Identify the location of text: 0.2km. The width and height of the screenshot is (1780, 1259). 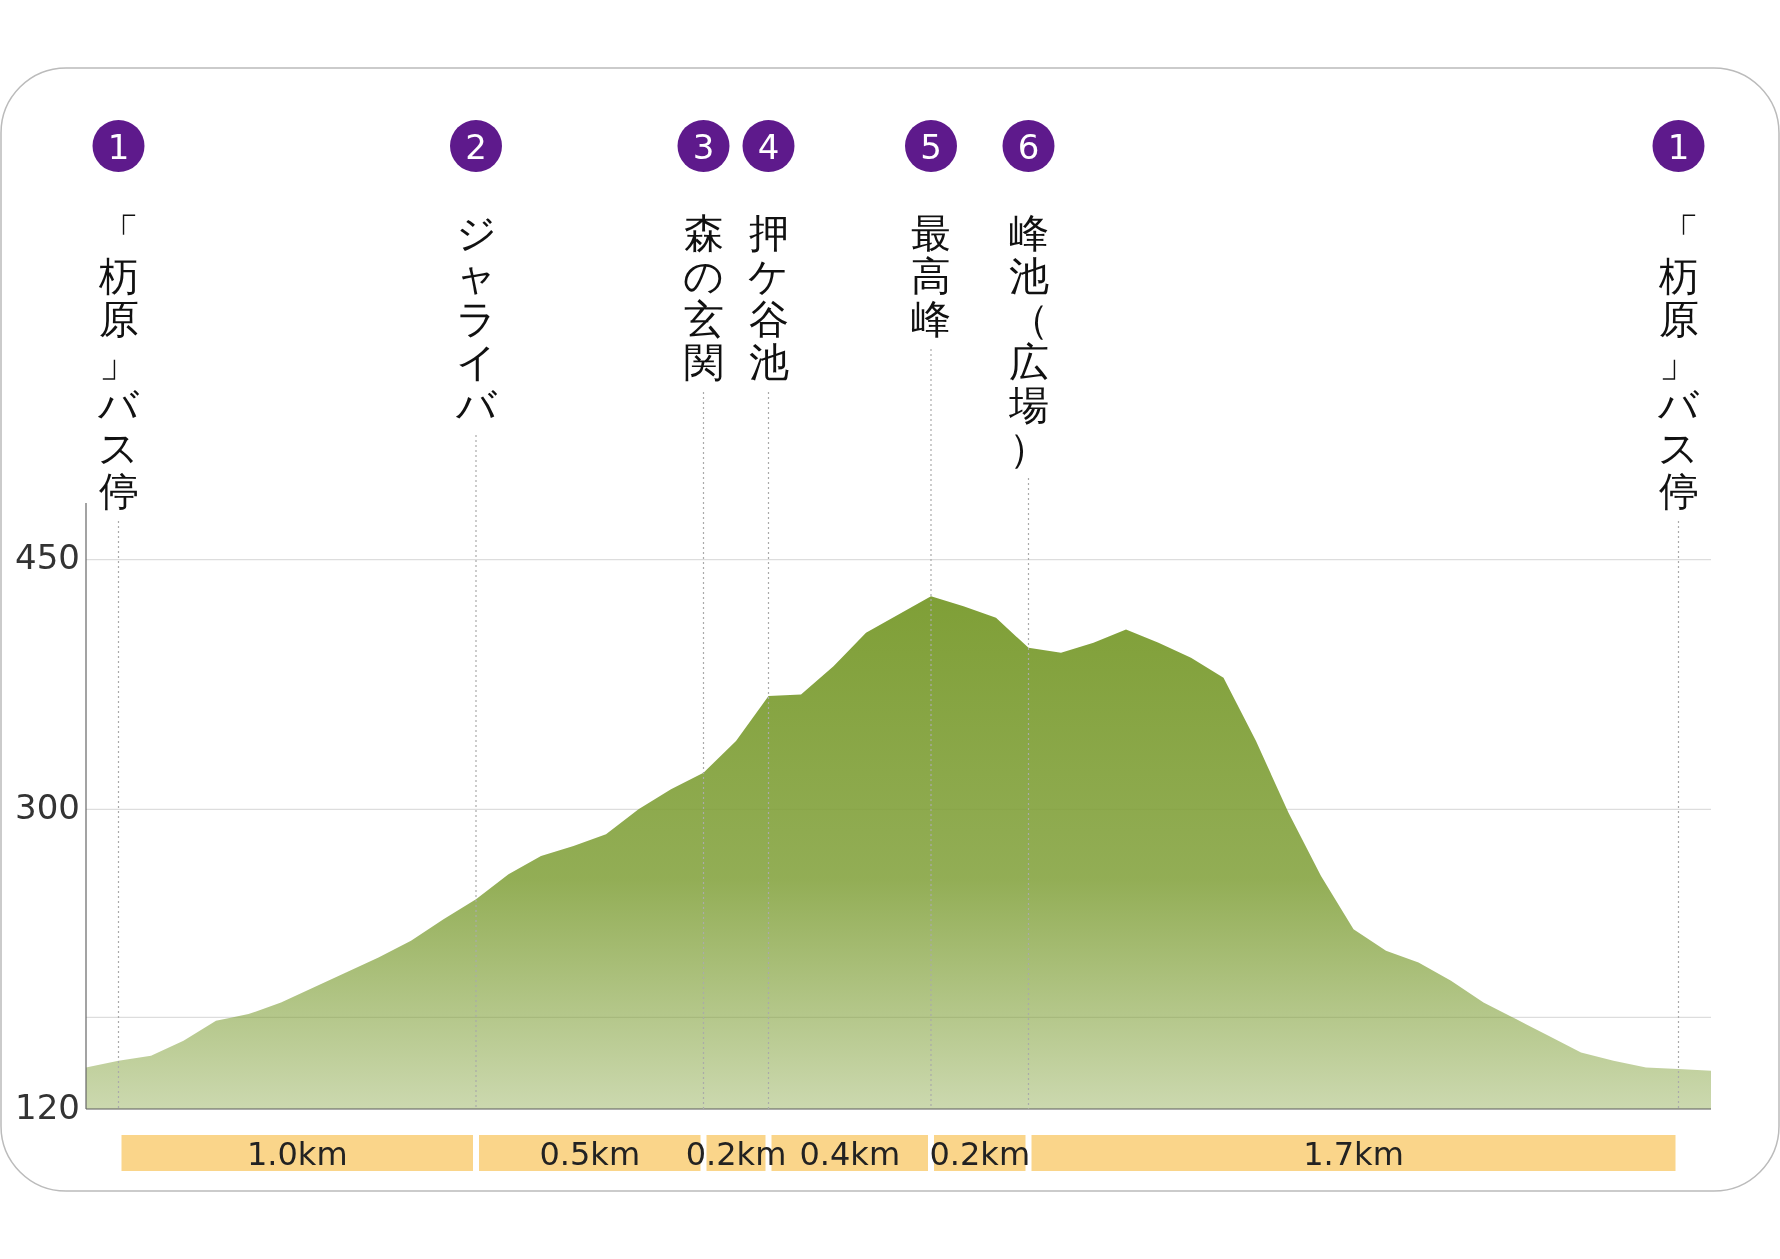
(736, 1154).